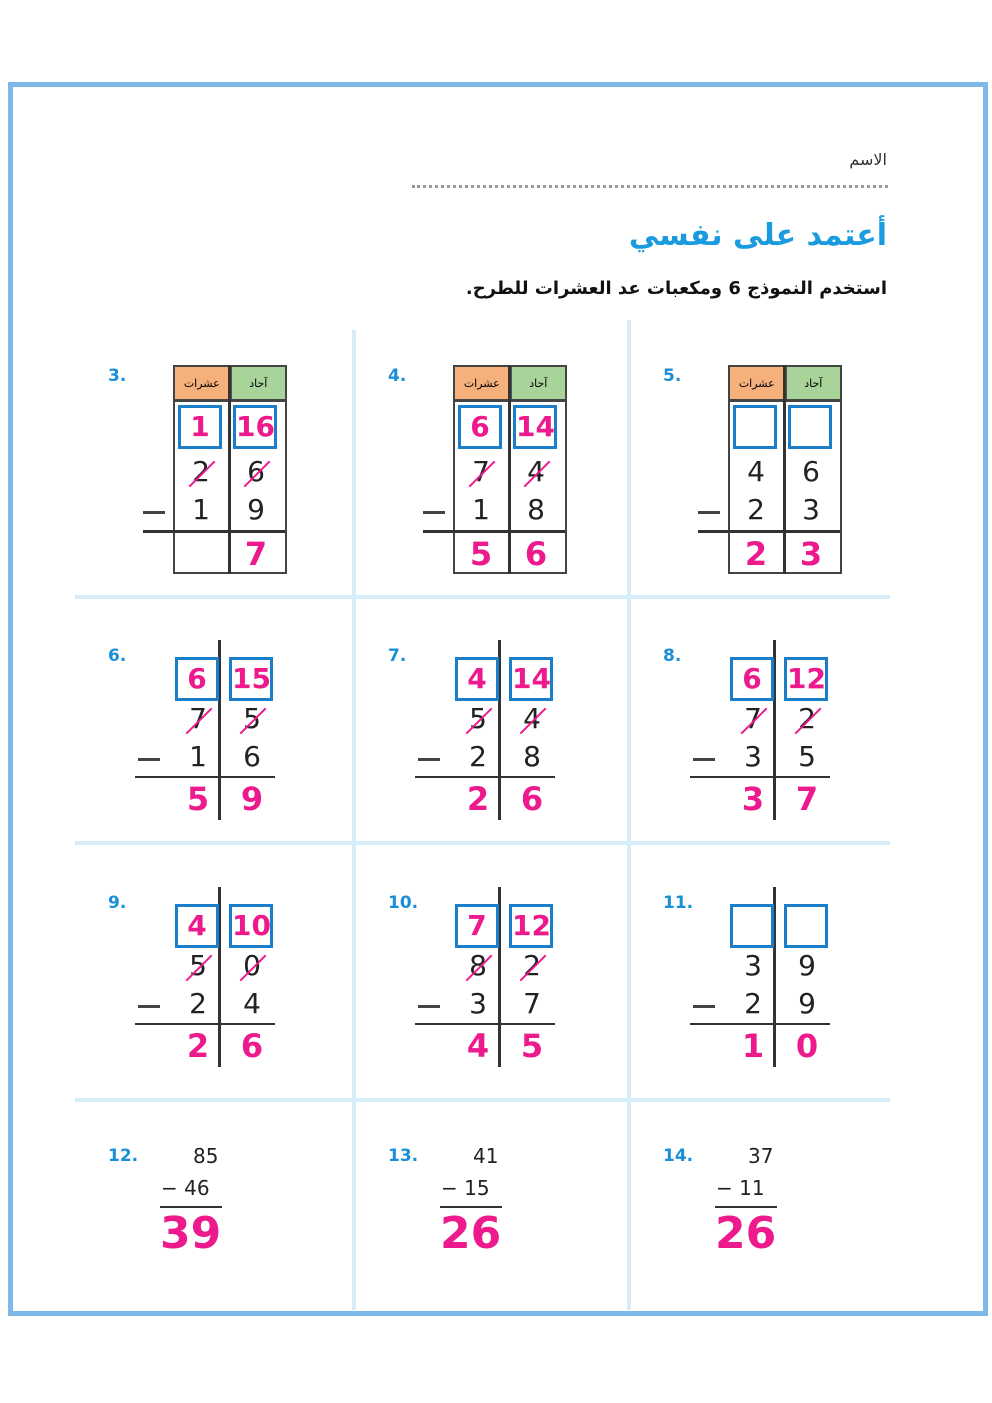  Describe the element at coordinates (761, 1156) in the screenshot. I see `minuend: 37` at that location.